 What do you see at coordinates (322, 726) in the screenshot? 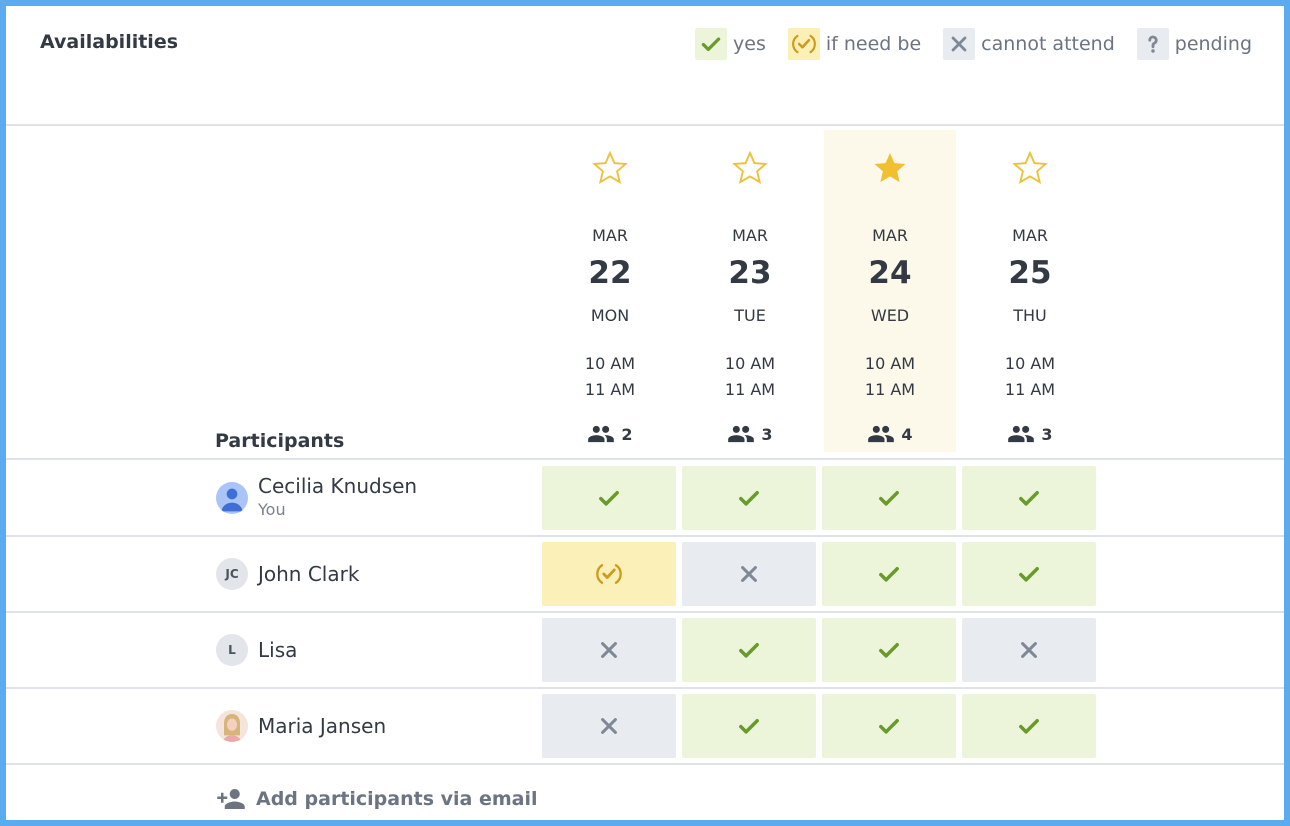
I see `participant-name: Maria Jansen` at bounding box center [322, 726].